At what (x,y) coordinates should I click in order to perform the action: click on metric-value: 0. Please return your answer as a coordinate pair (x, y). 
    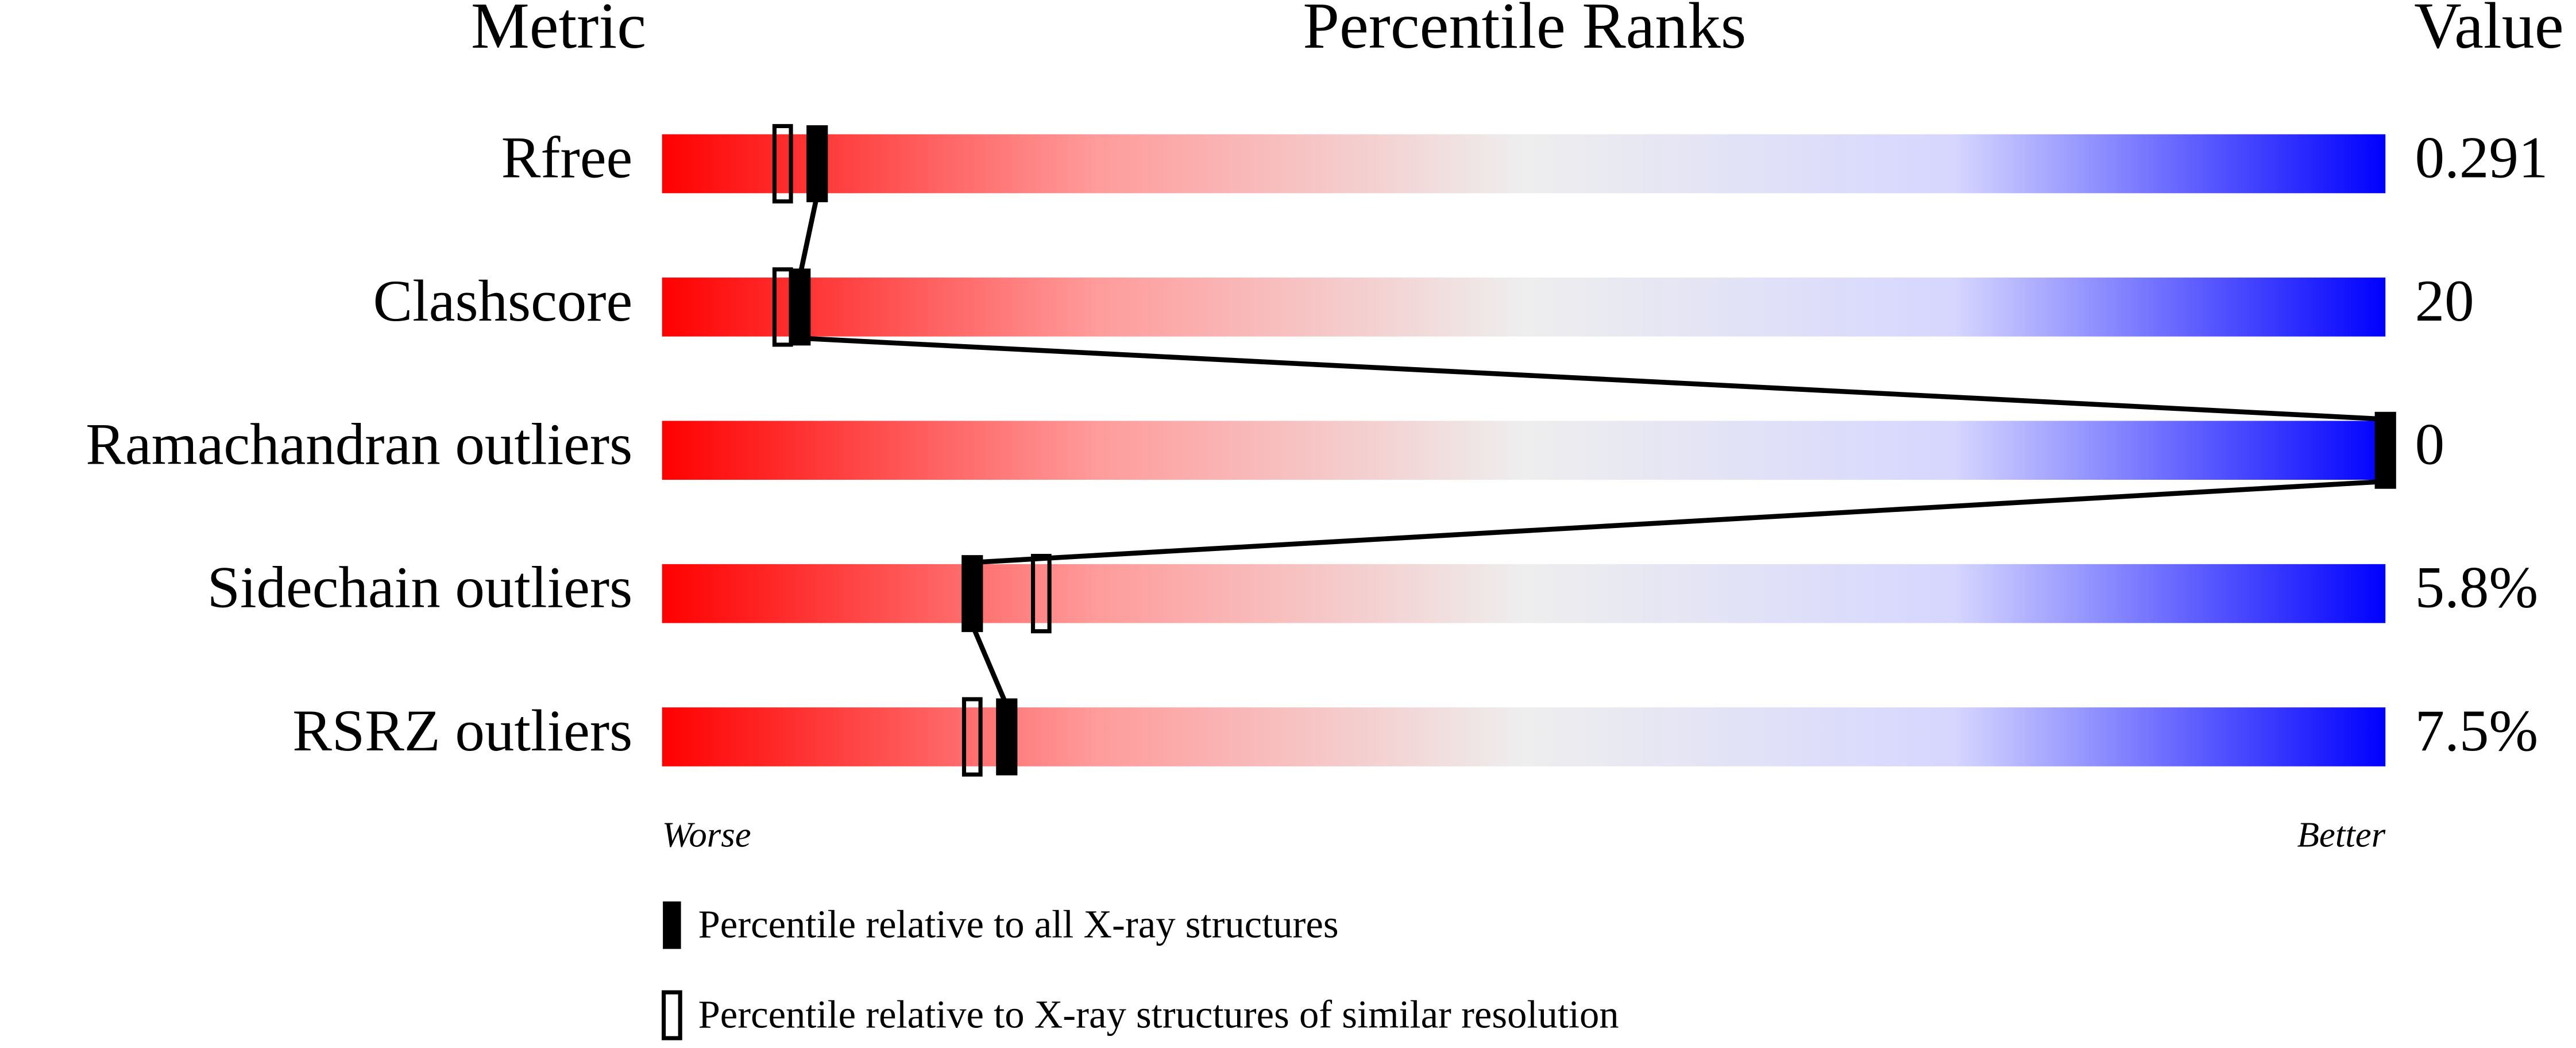
    Looking at the image, I should click on (2429, 444).